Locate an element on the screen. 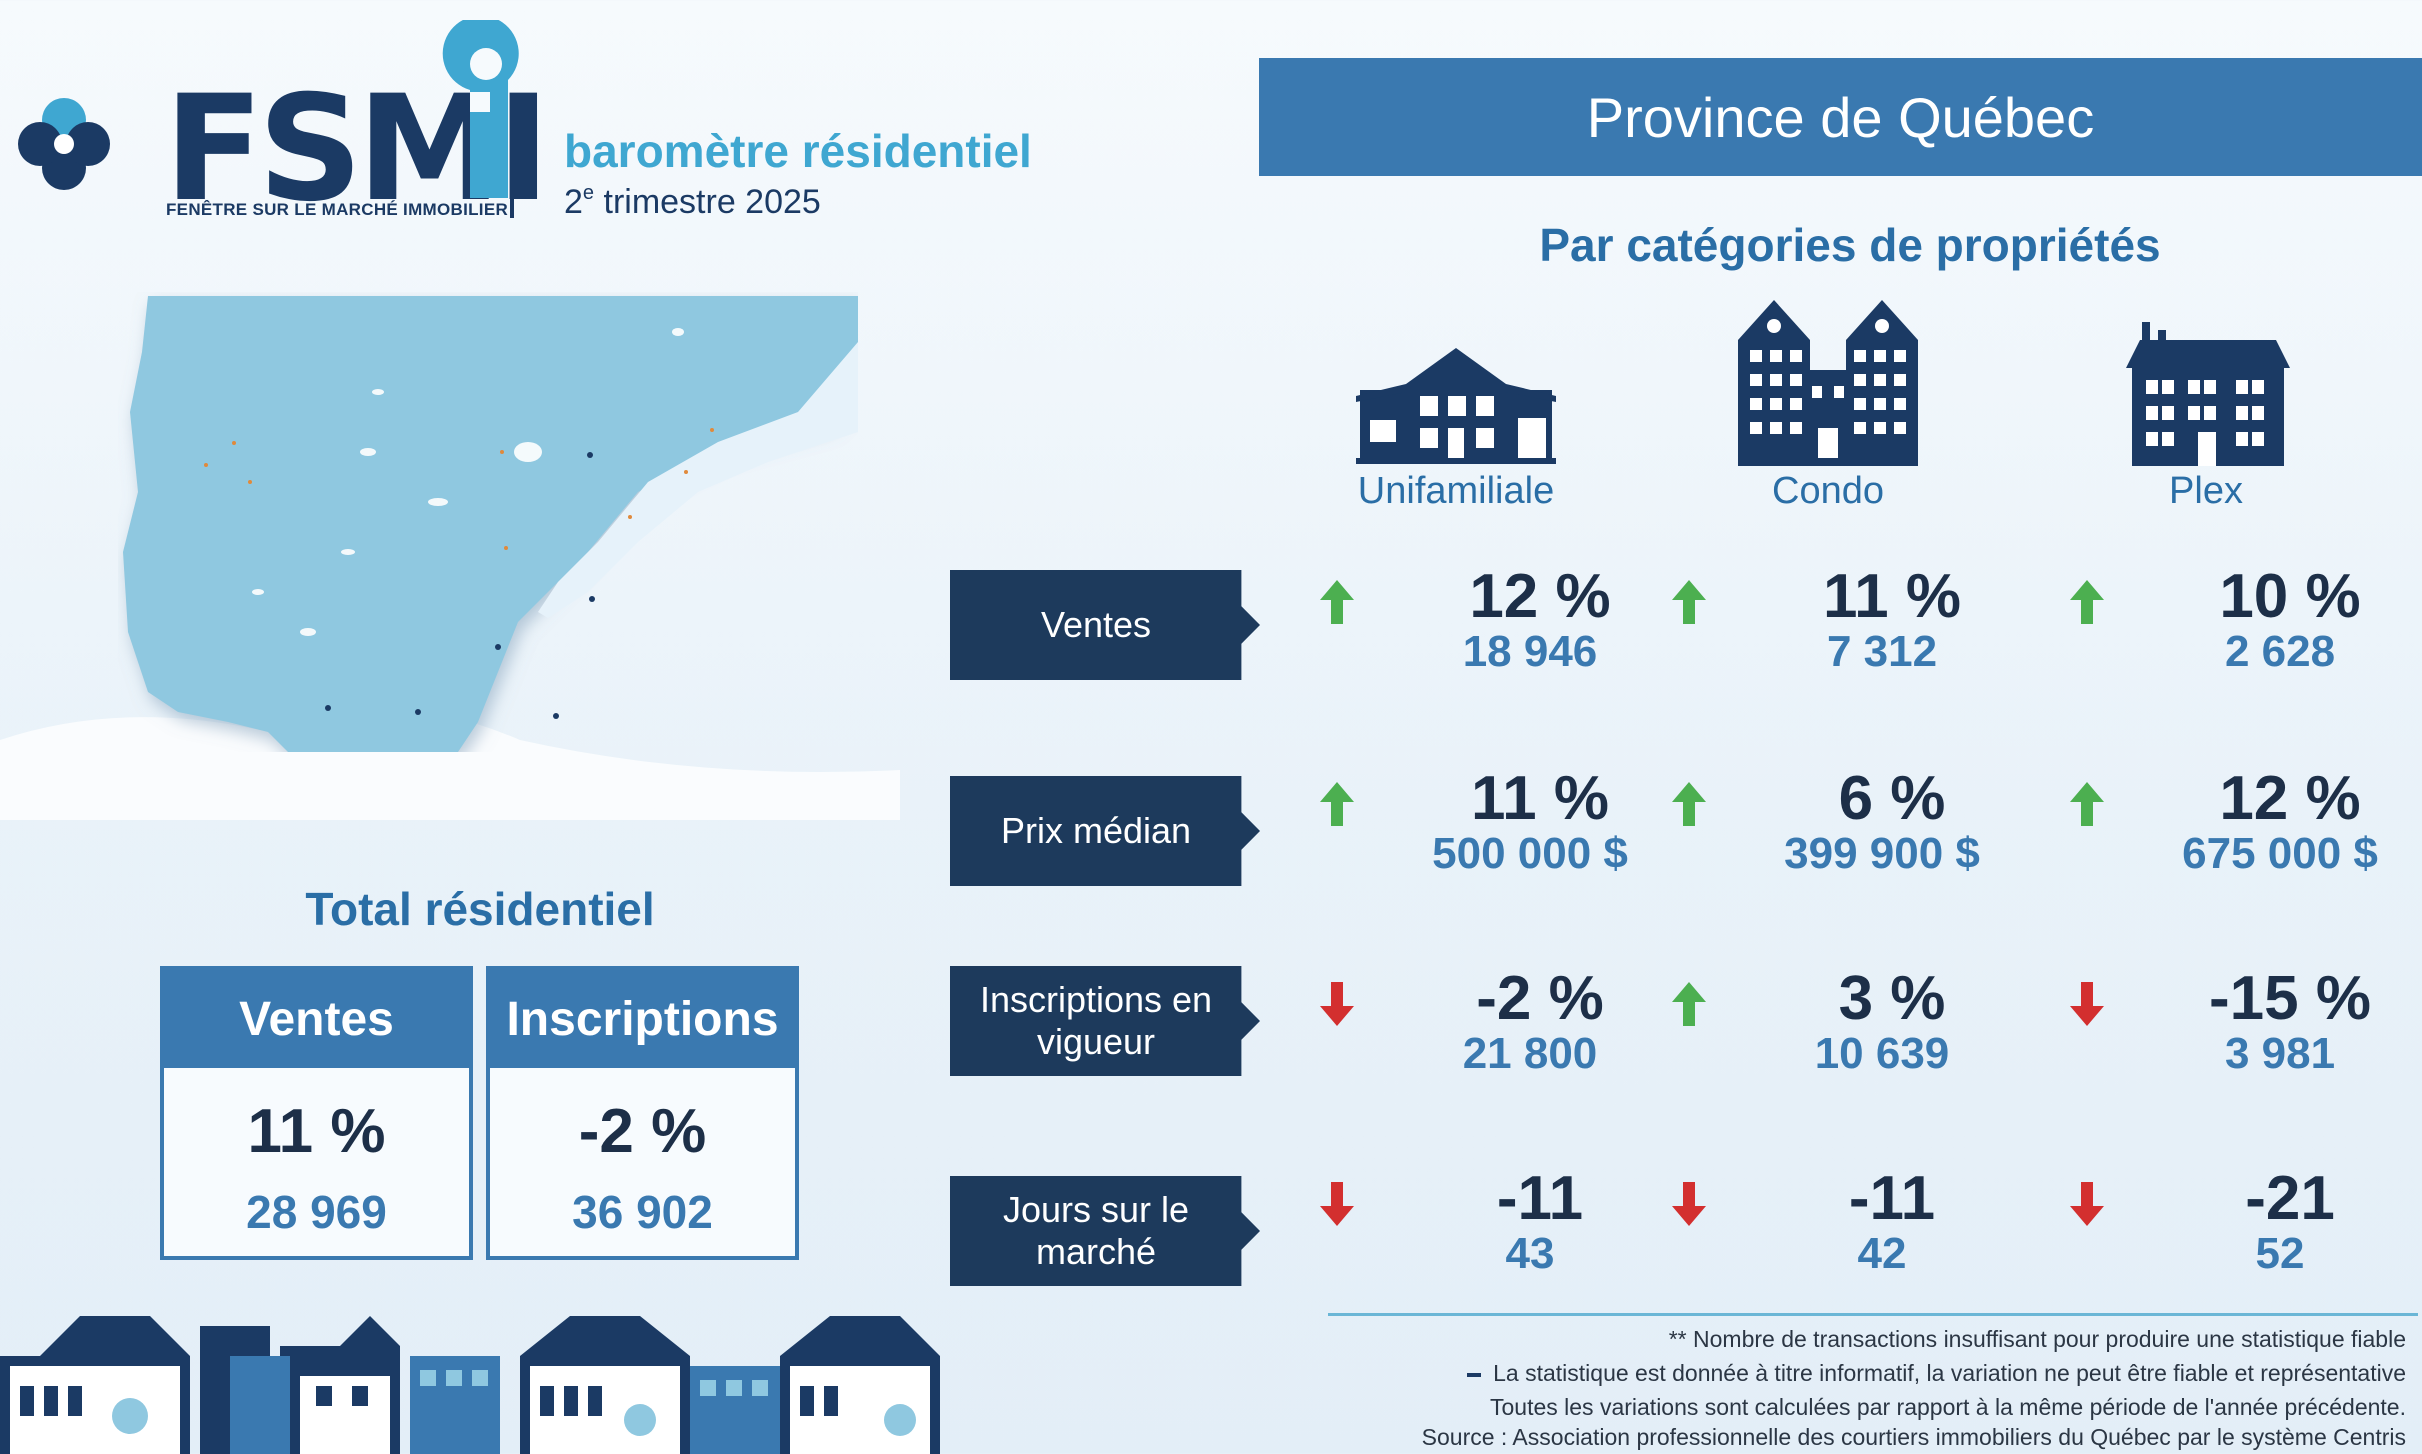 This screenshot has height=1454, width=2422. category-label-plex: Plex is located at coordinates (2206, 491).